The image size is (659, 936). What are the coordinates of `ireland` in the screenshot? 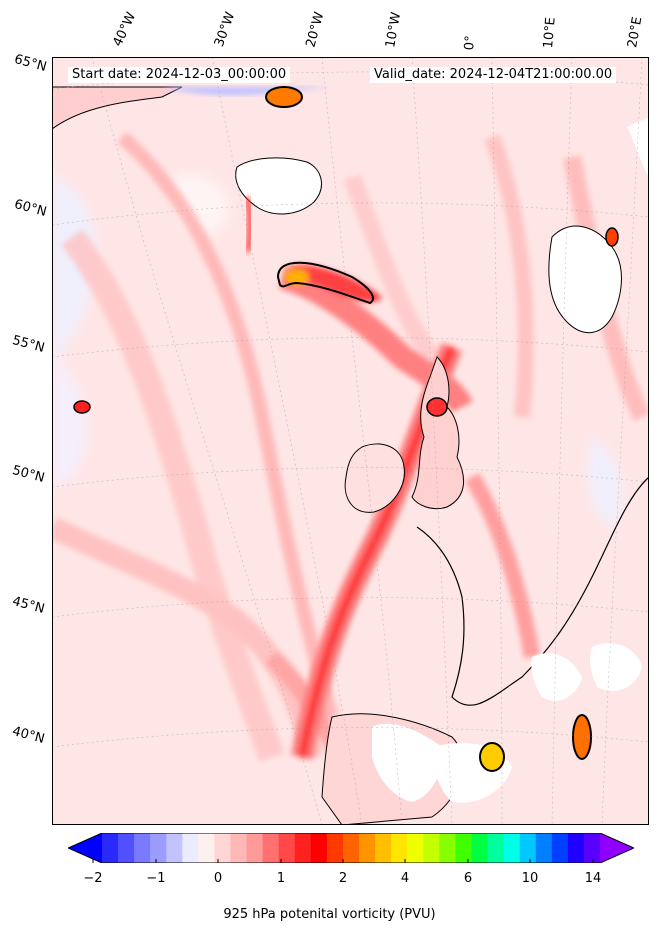 It's located at (374, 478).